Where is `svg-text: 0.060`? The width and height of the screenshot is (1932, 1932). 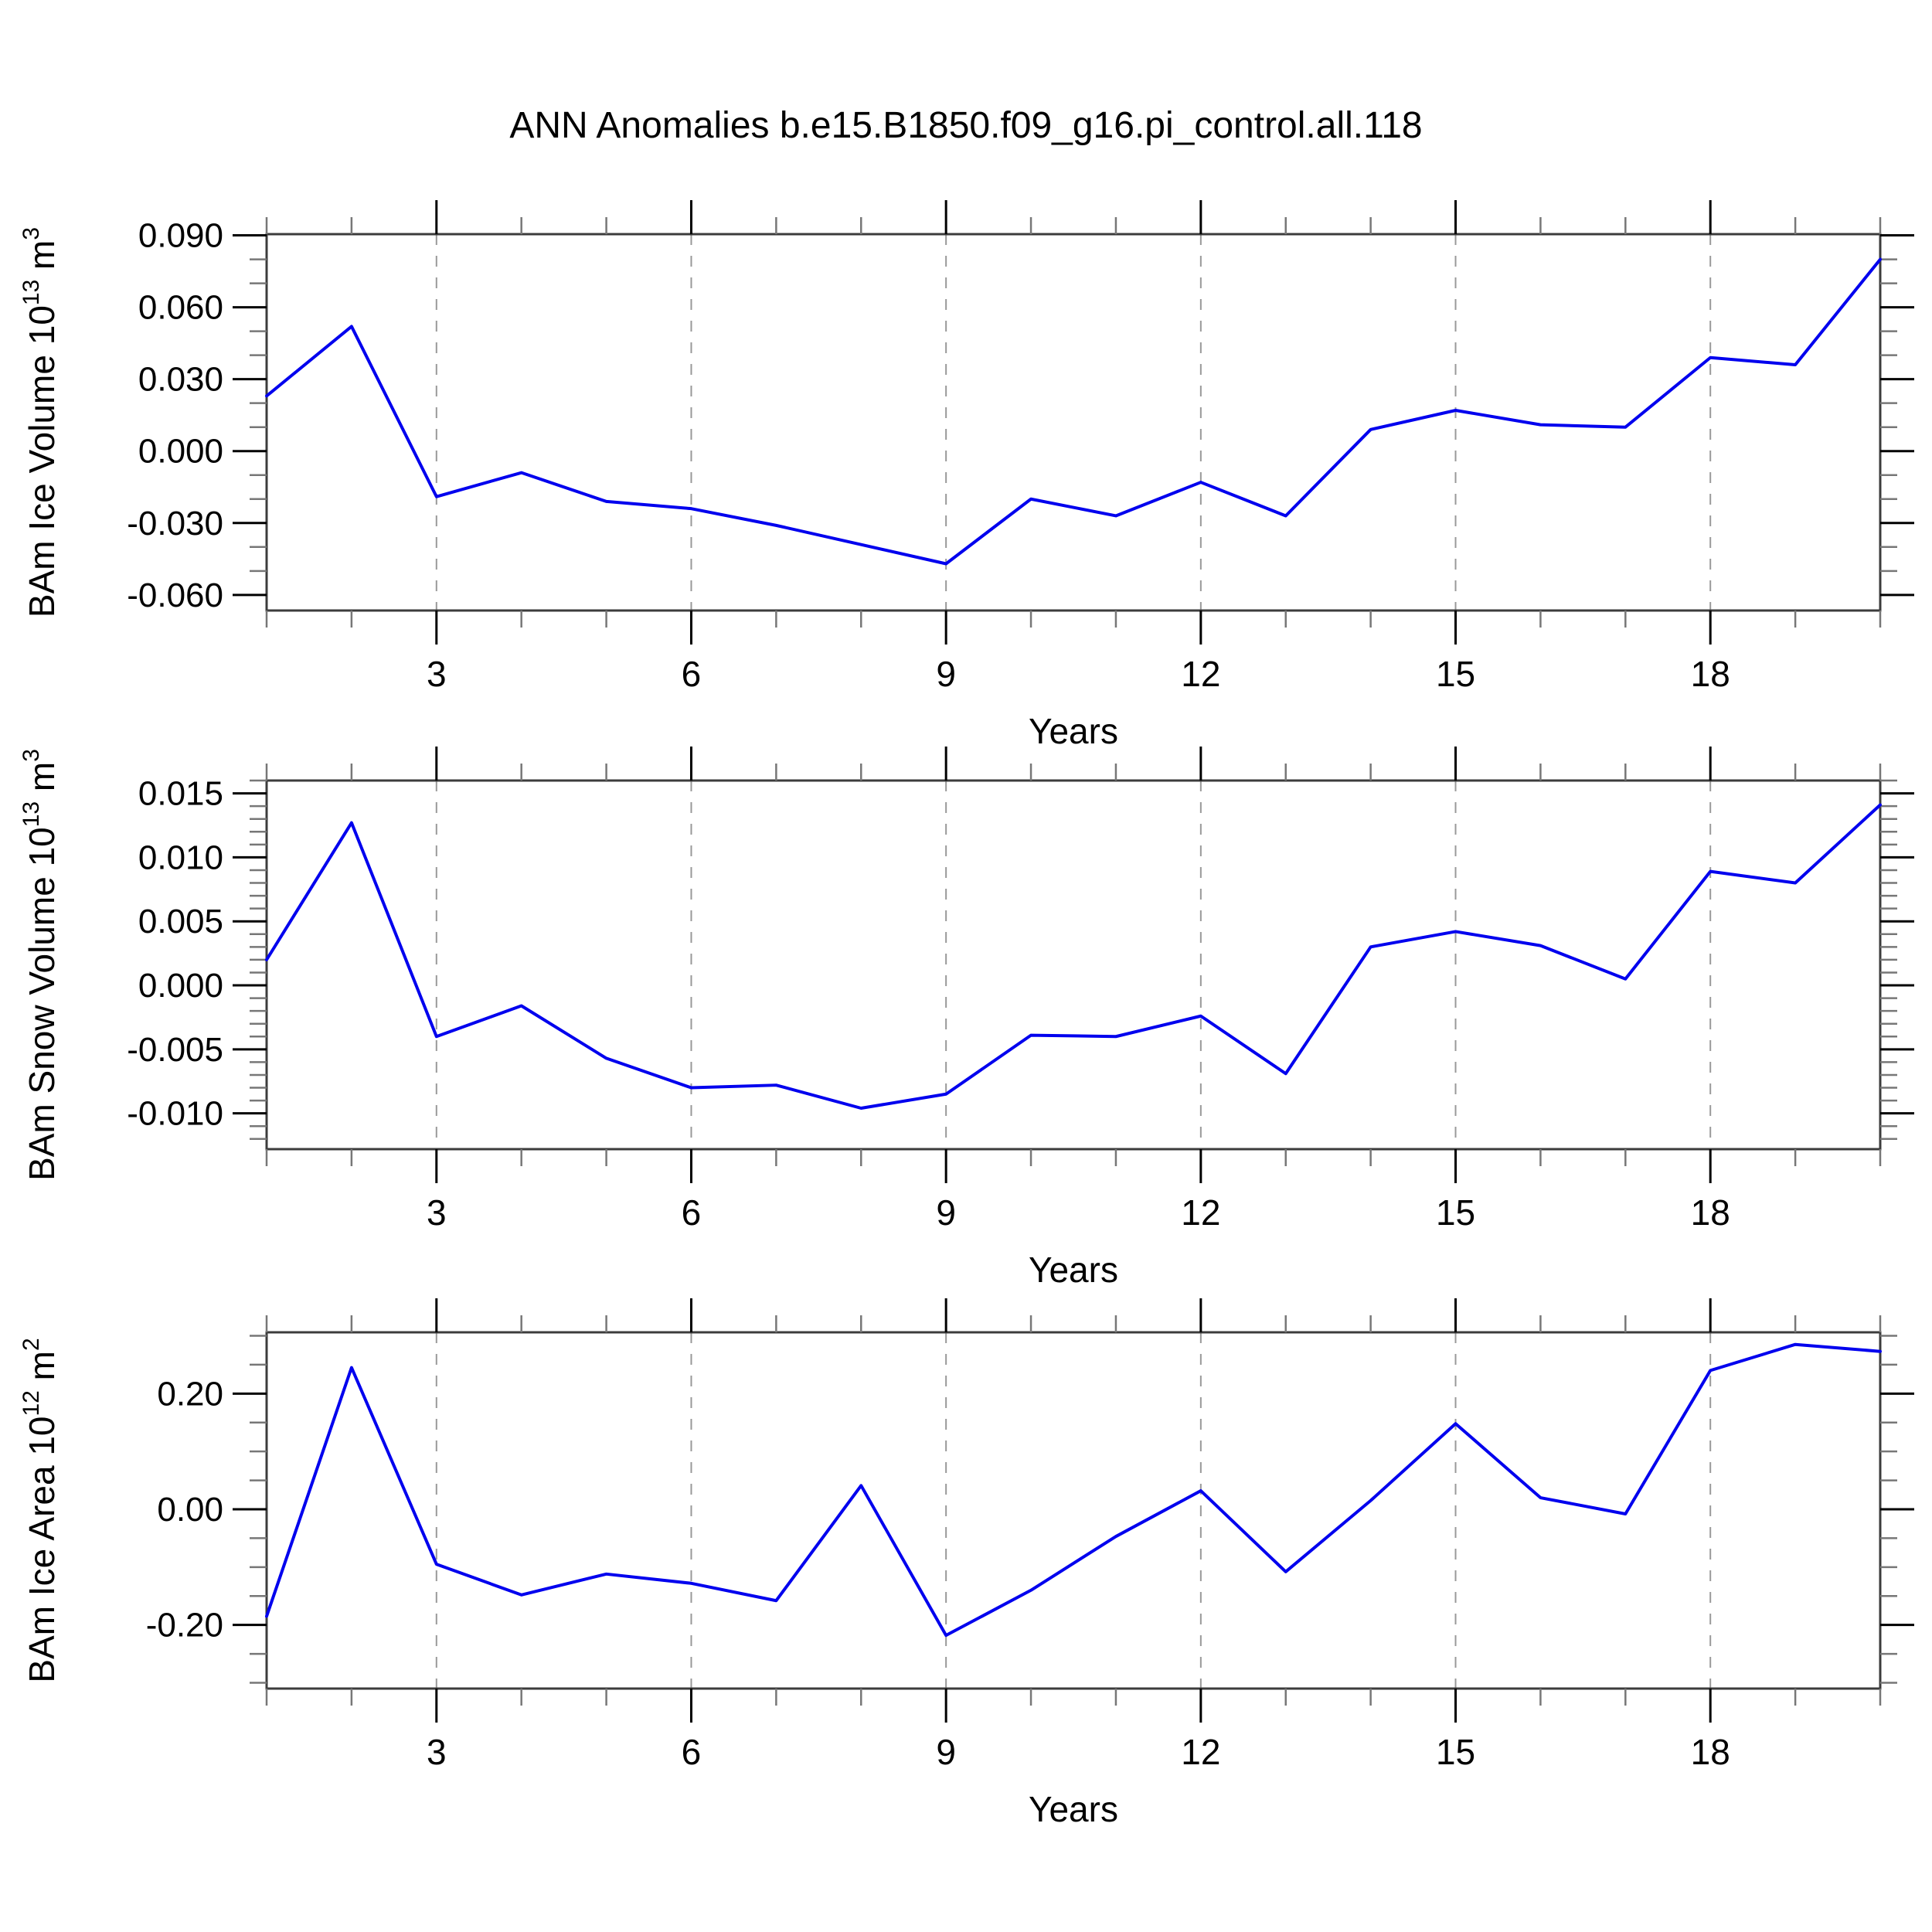
svg-text: 0.060 is located at coordinates (181, 308).